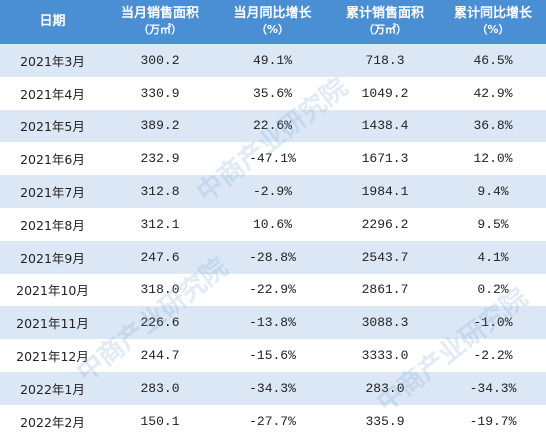 This screenshot has height=438, width=546. I want to click on table-cell: 2022年2月, so click(52, 422).